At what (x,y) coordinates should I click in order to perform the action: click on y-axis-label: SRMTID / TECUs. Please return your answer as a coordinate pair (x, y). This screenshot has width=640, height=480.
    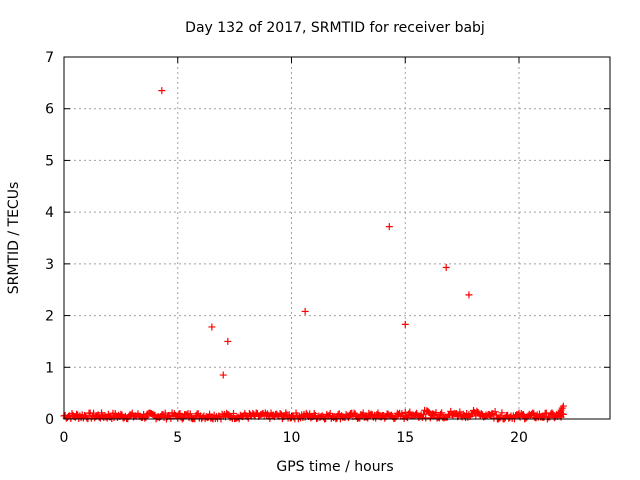
    Looking at the image, I should click on (14, 238).